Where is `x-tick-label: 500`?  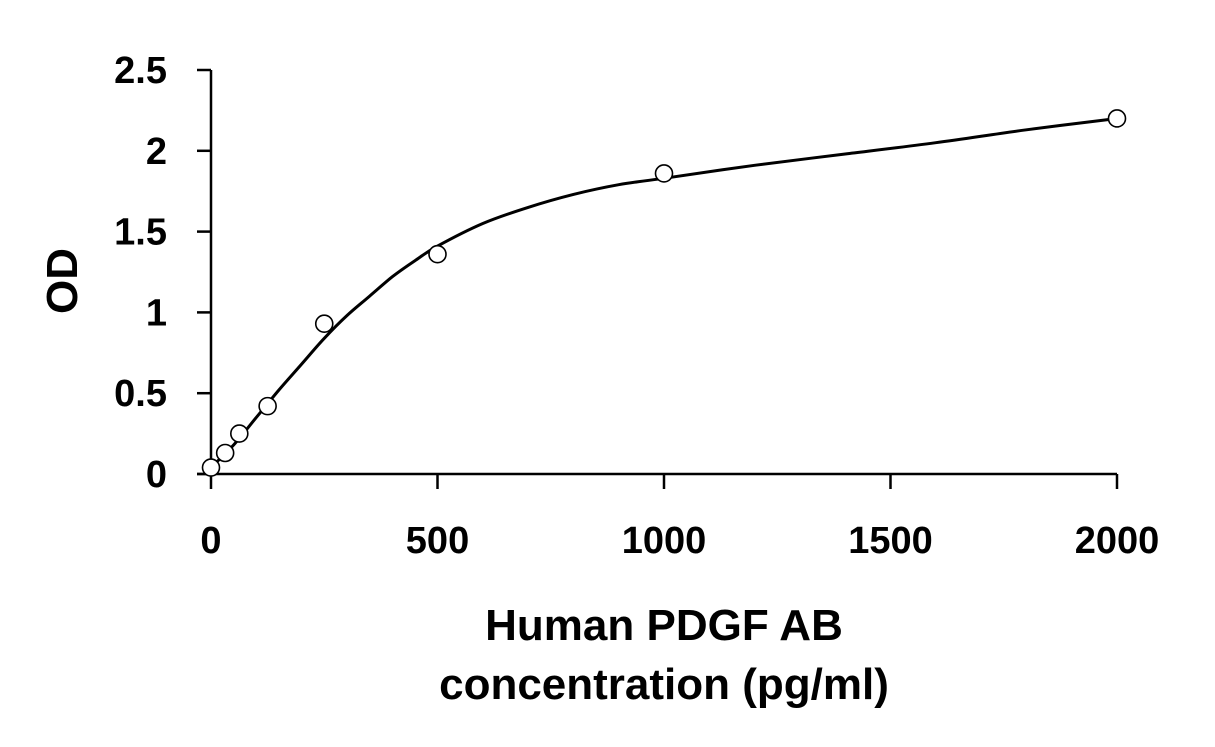
x-tick-label: 500 is located at coordinates (437, 541).